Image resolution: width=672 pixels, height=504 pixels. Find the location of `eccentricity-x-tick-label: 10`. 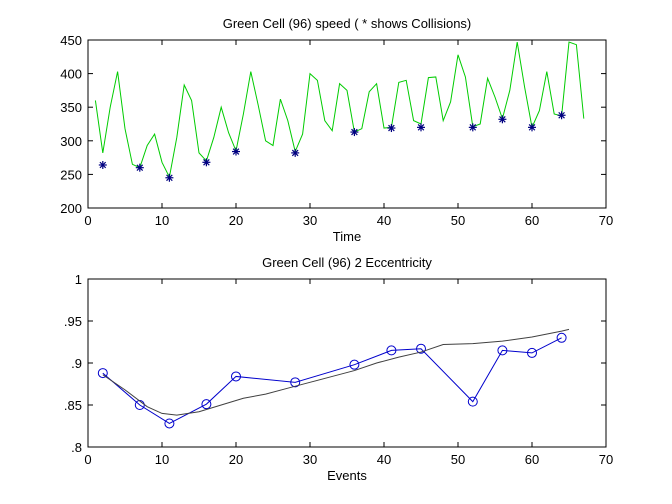

eccentricity-x-tick-label: 10 is located at coordinates (162, 459).